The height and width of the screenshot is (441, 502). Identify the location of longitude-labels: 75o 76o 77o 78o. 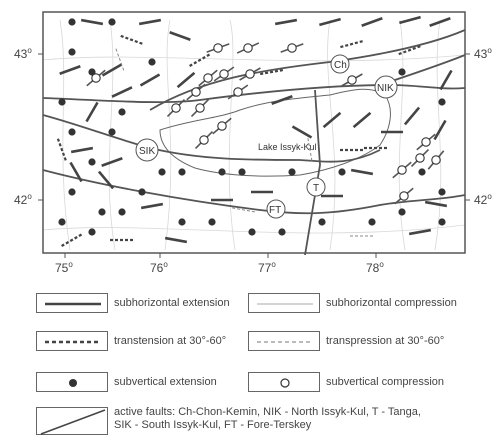
(219, 267).